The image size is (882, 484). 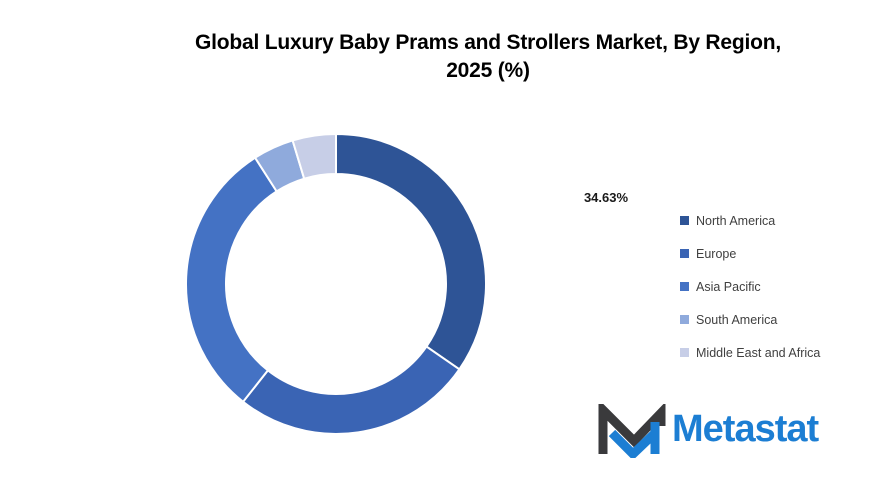 I want to click on legend-item-europe: Europe, so click(x=750, y=253).